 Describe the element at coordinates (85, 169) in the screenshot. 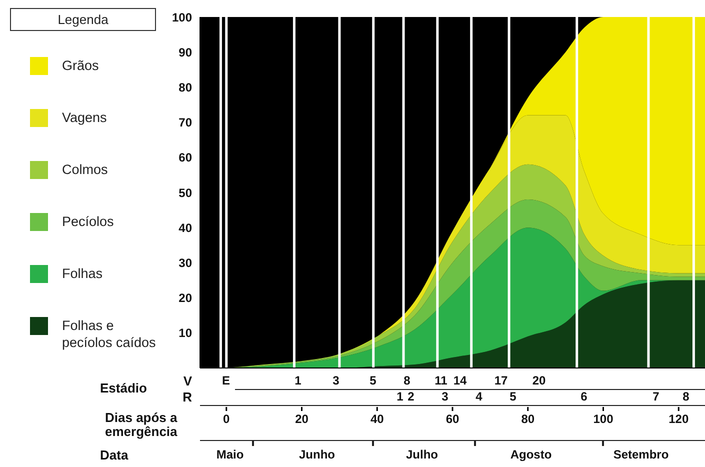

I see `legend-label: Colmos` at that location.